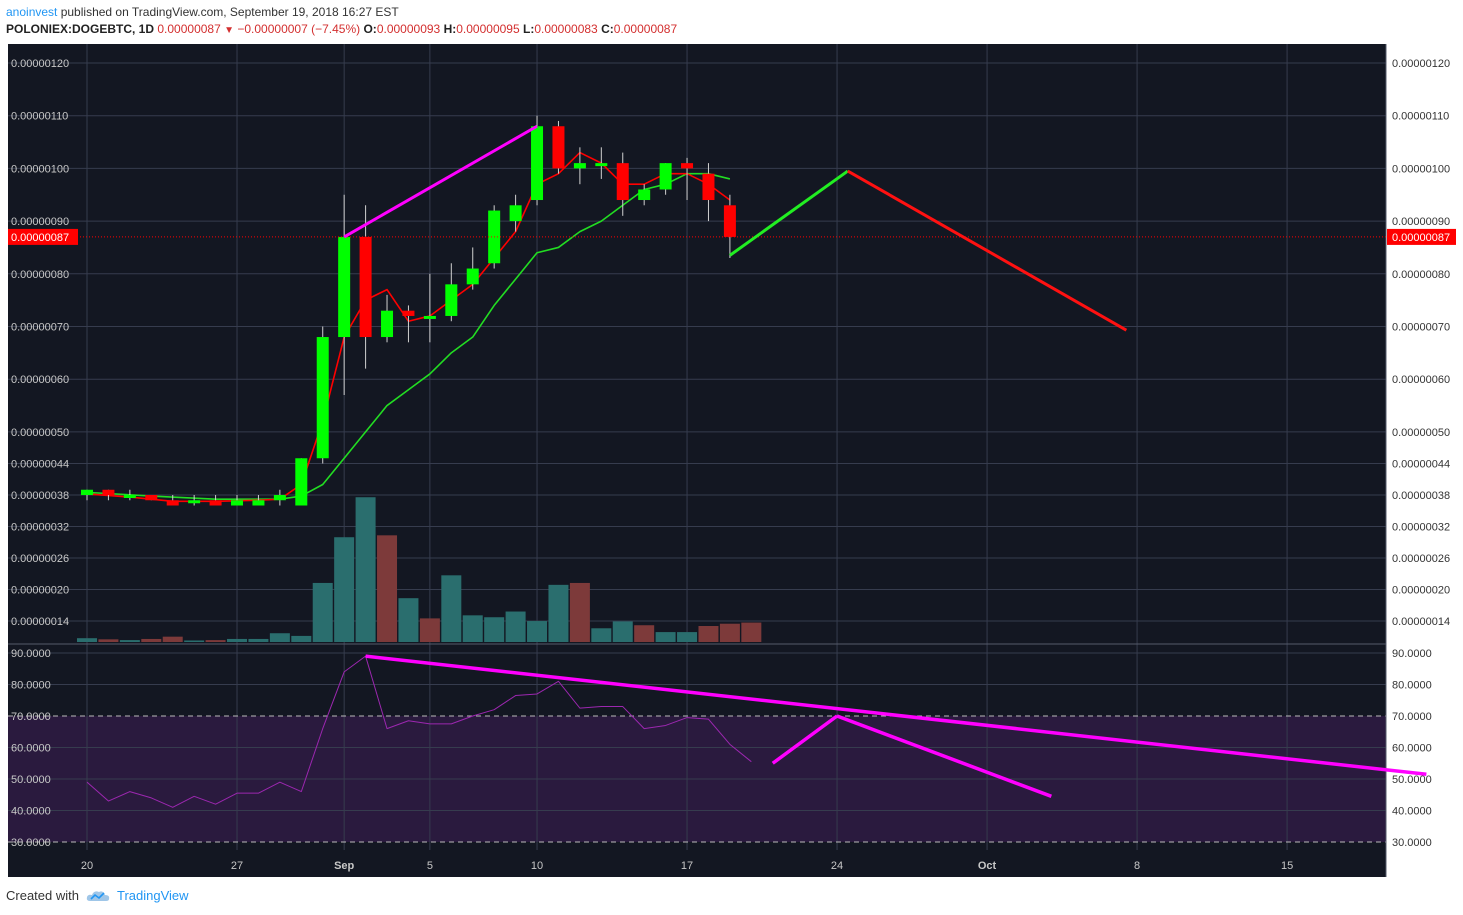 The width and height of the screenshot is (1463, 915). What do you see at coordinates (31, 843) in the screenshot?
I see `rsi-tick-label-left: 30.0000` at bounding box center [31, 843].